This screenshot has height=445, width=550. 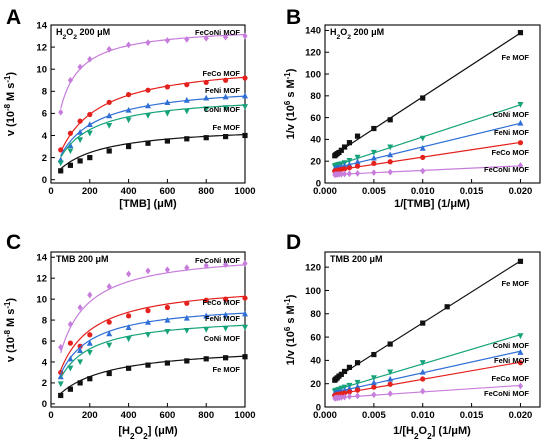 What do you see at coordinates (472, 415) in the screenshot?
I see `x-tick-label: 0.015` at bounding box center [472, 415].